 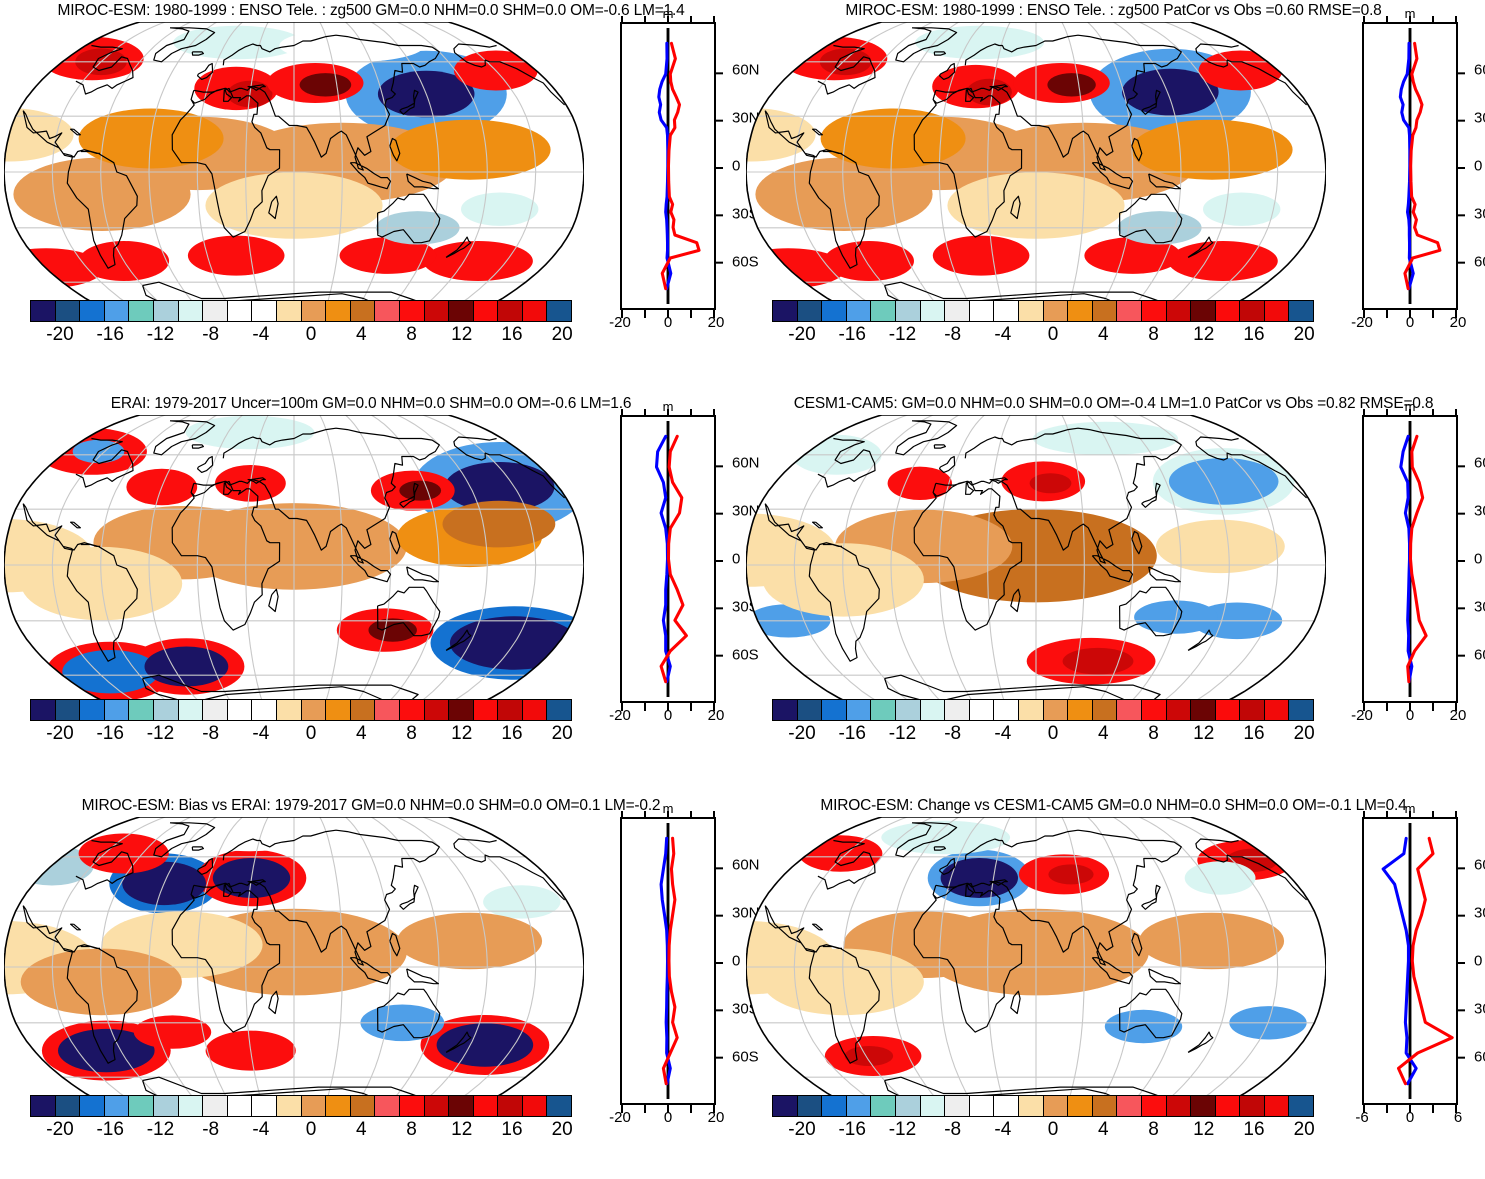 I want to click on coastlines, so click(x=294, y=563).